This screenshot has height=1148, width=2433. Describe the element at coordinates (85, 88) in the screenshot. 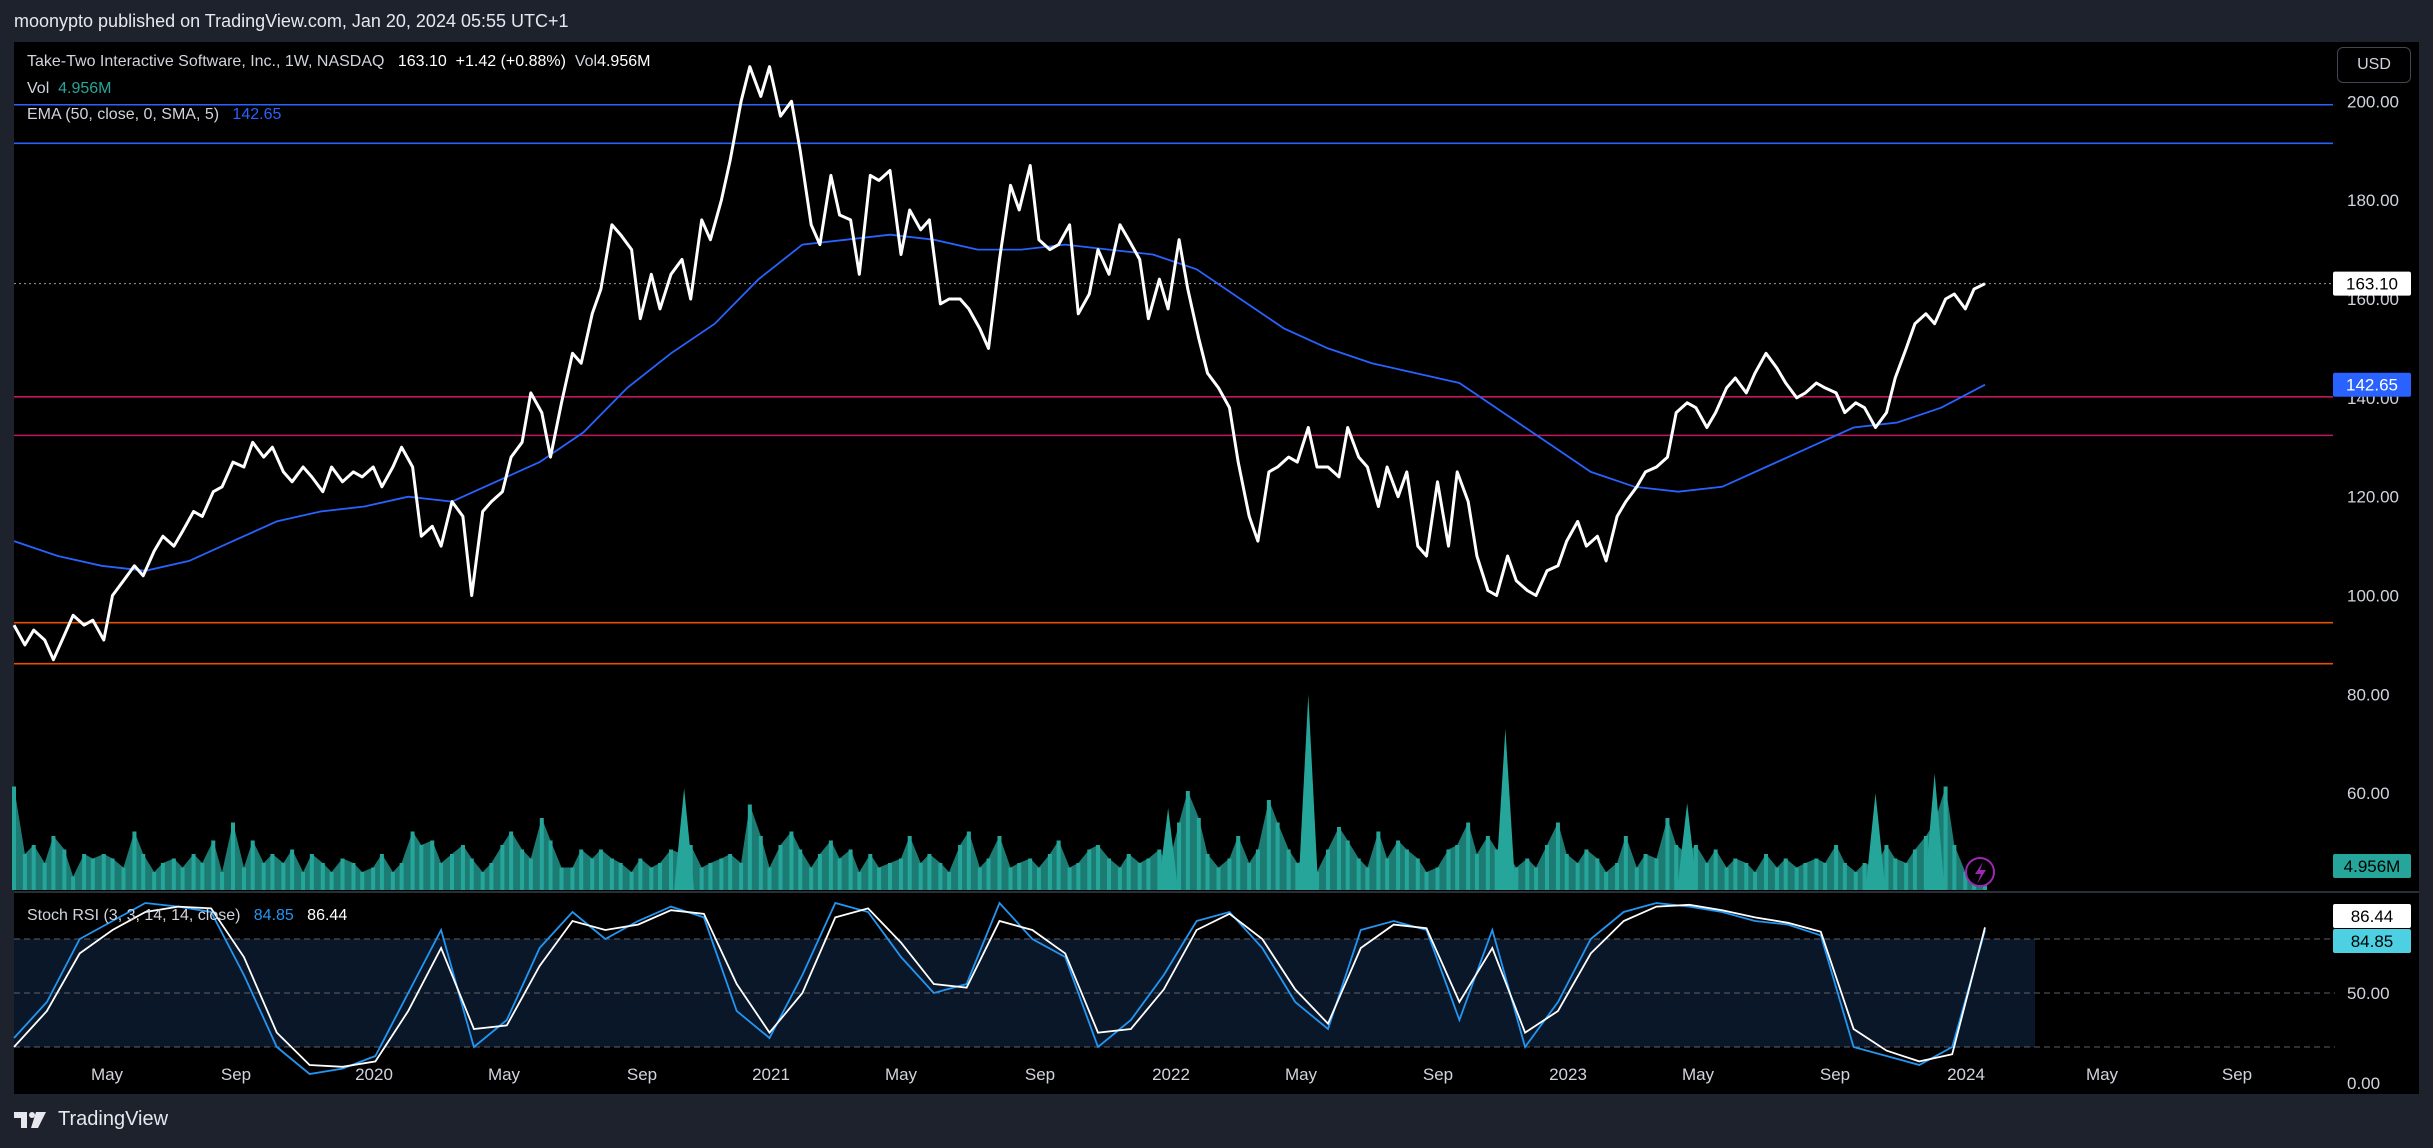

I see `volume-value: 4.956M` at that location.